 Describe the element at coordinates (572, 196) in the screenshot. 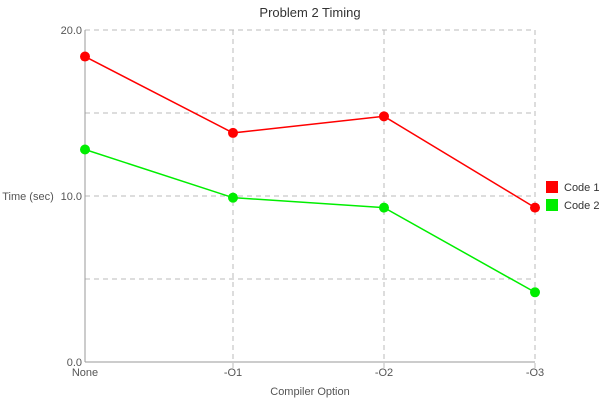

I see `legend: Code 1 Code 2` at that location.